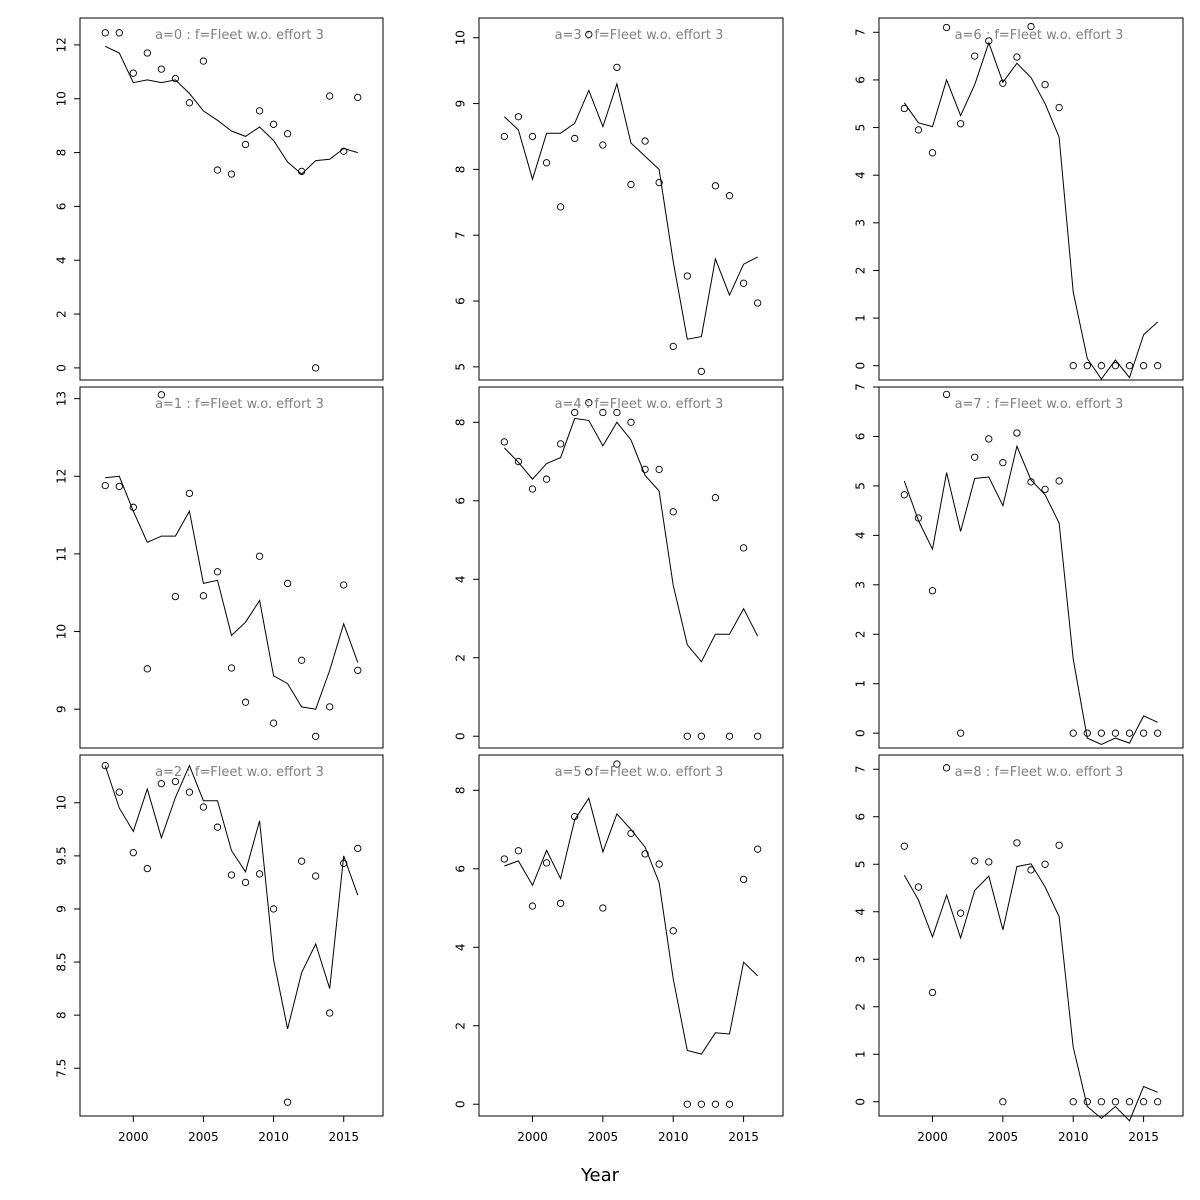  Describe the element at coordinates (1039, 35) in the screenshot. I see `panel-title: a=6 : f=Fleet w.o. effort 3` at that location.